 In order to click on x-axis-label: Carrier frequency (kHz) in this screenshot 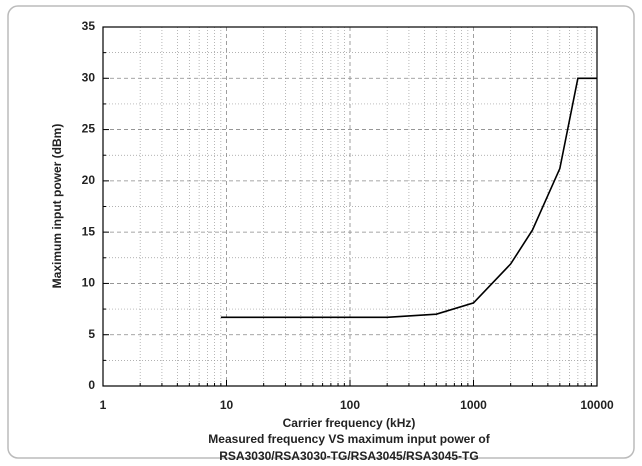, I will do `click(349, 423)`.